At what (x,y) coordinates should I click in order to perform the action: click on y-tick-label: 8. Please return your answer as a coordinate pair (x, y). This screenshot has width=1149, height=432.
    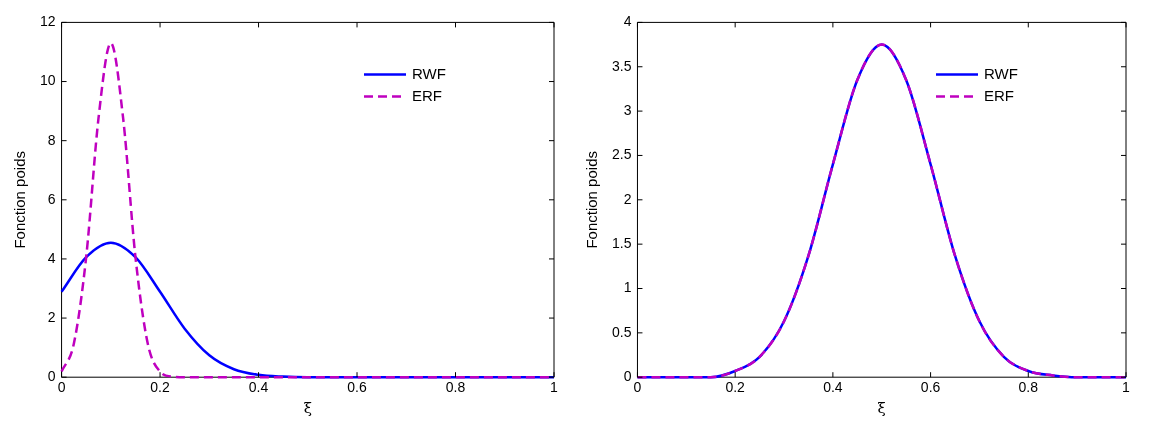
    Looking at the image, I should click on (51, 139).